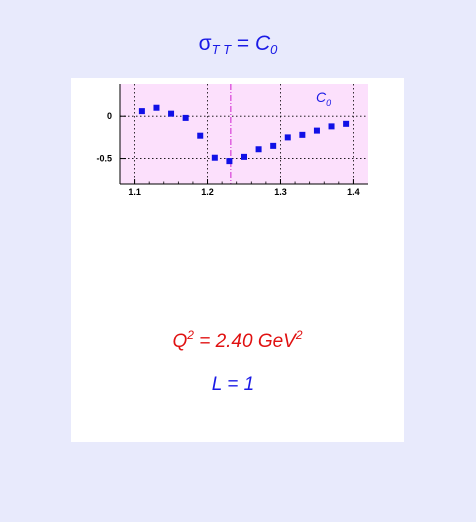 This screenshot has width=476, height=522. I want to click on c-subscript: 0, so click(274, 49).